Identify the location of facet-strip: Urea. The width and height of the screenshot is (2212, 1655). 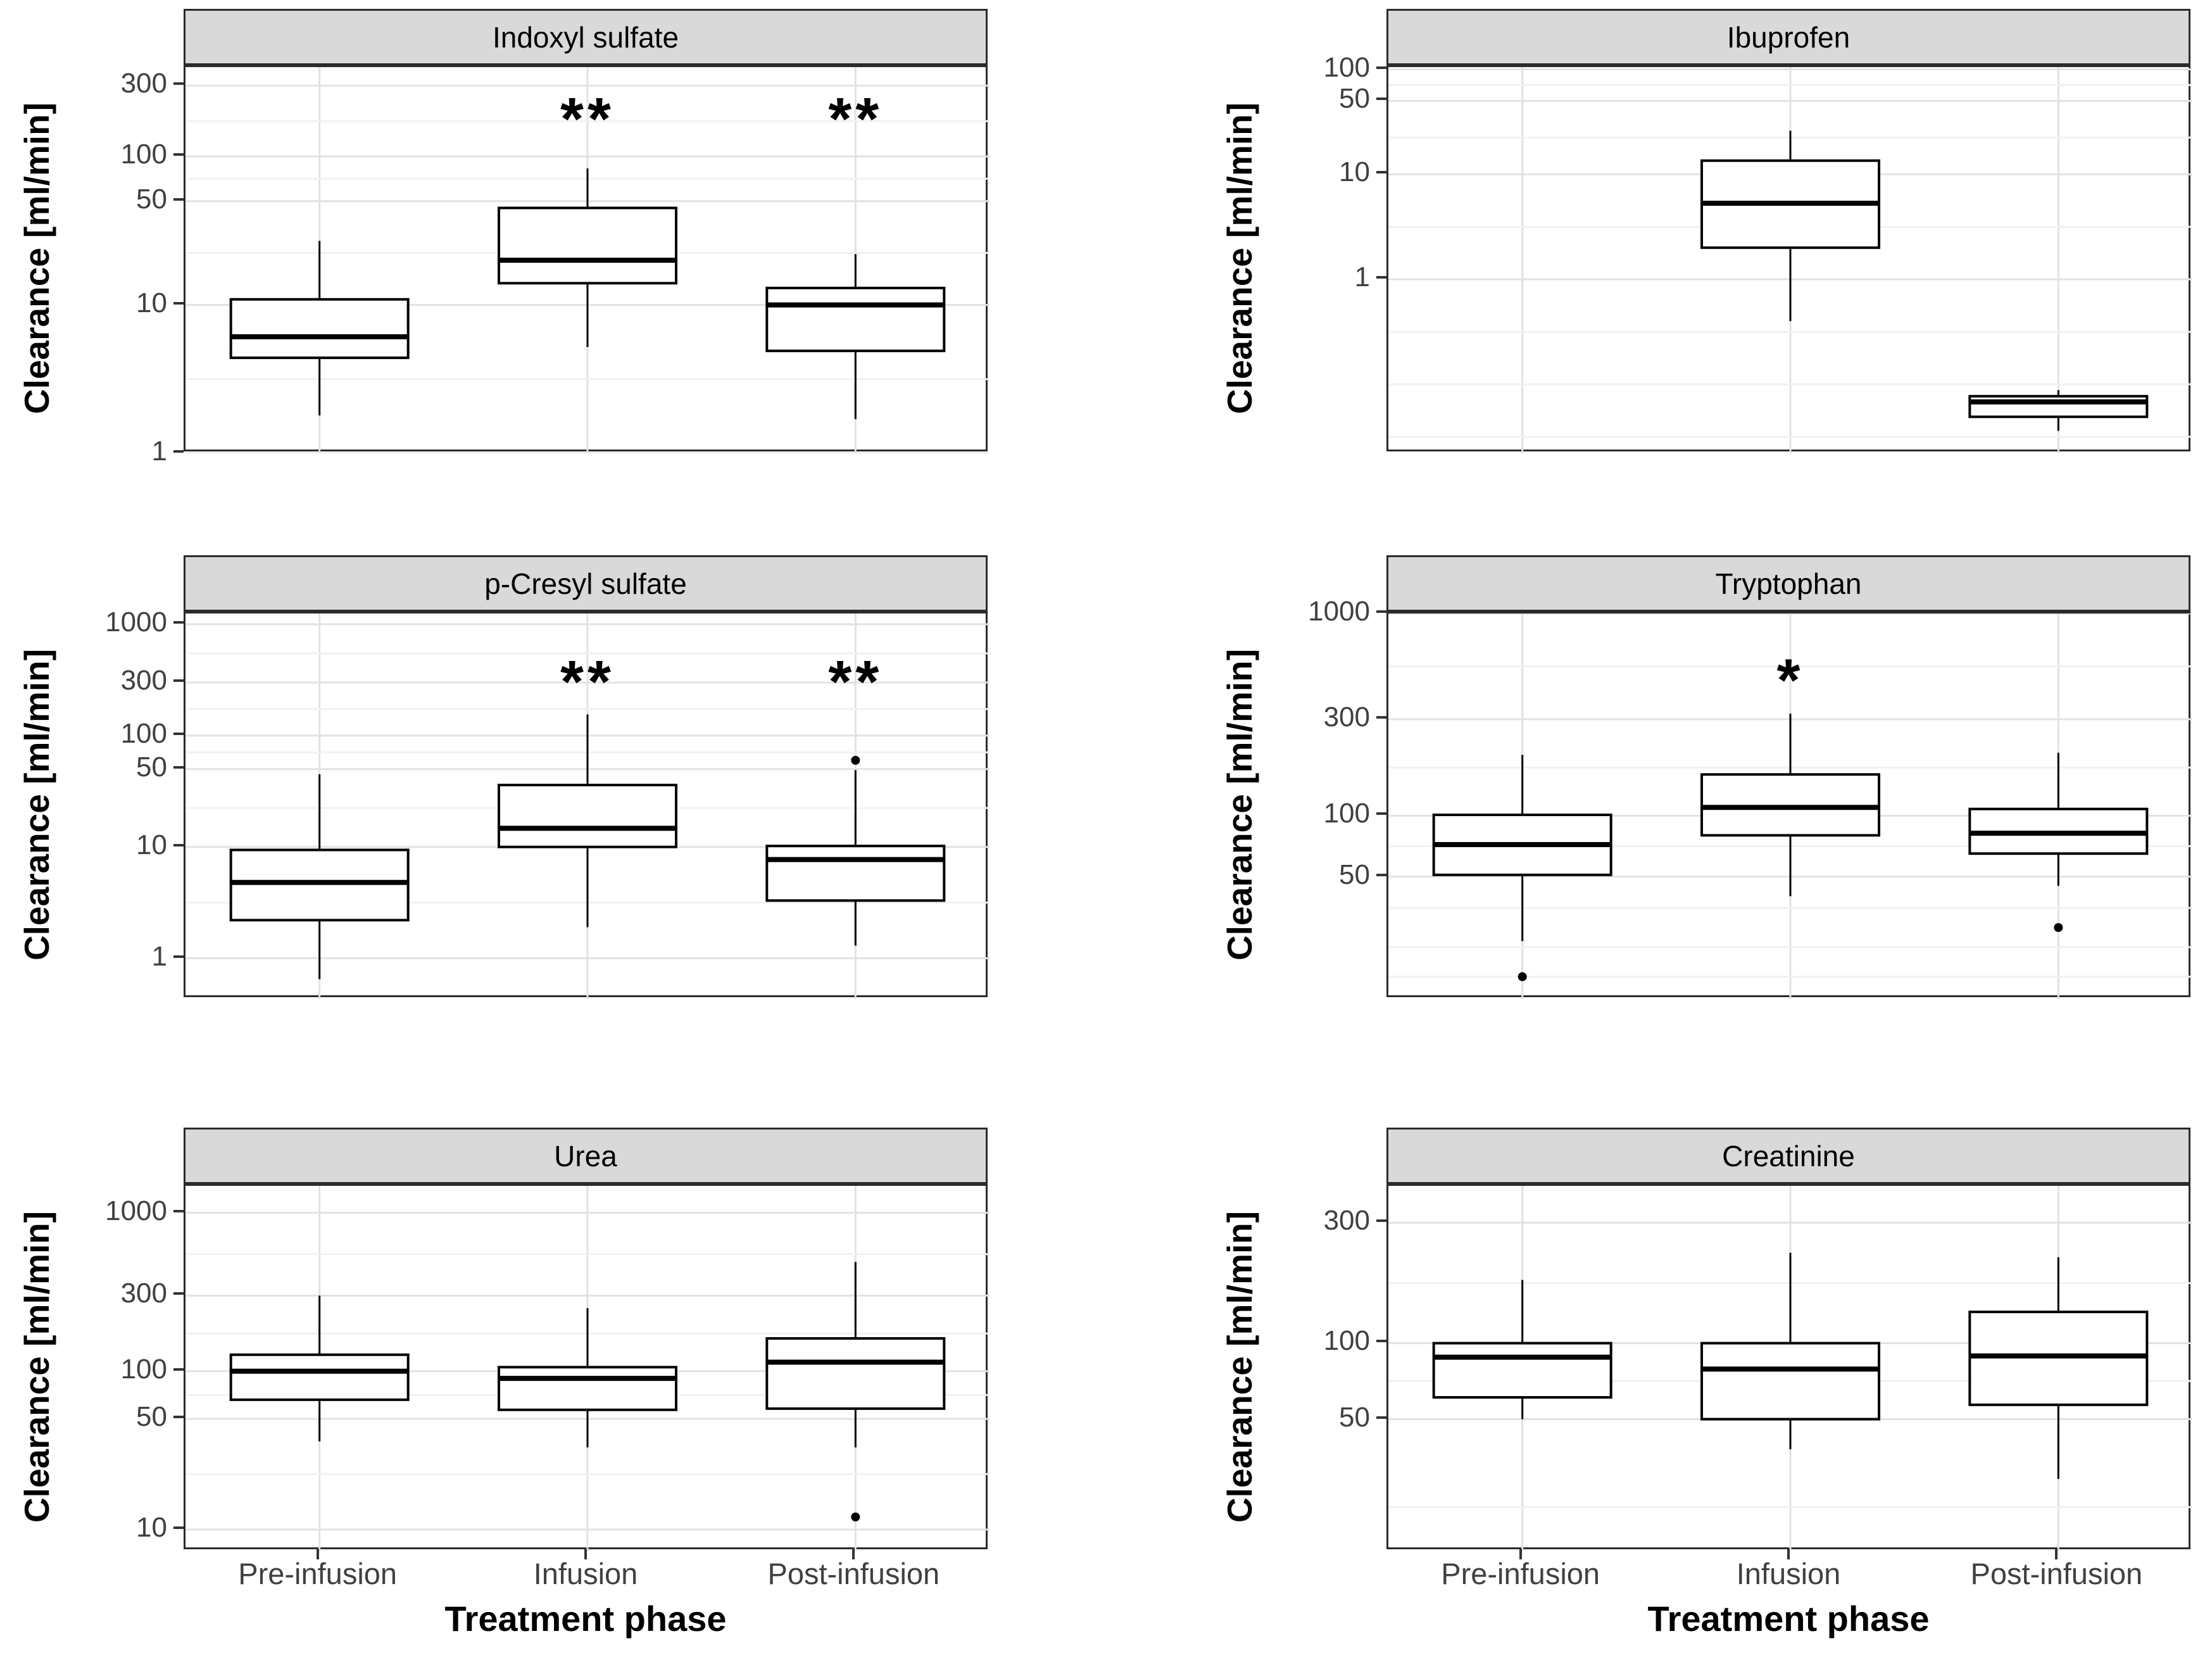
(586, 1156).